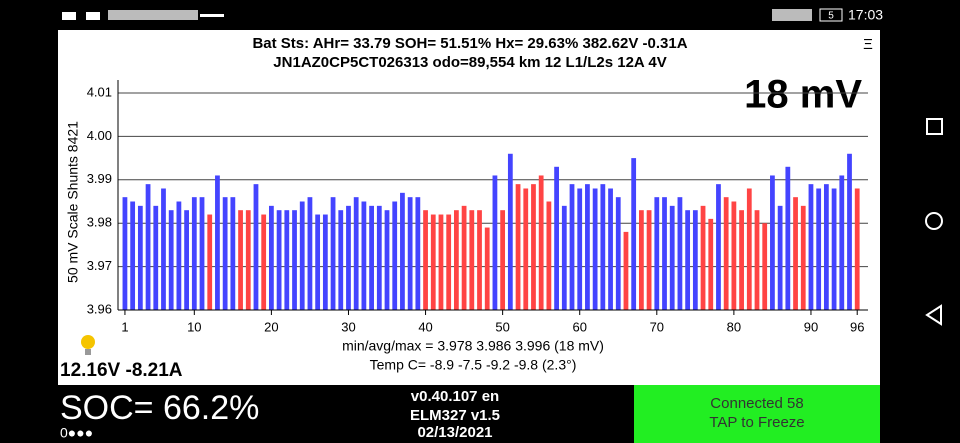 This screenshot has height=443, width=960. What do you see at coordinates (473, 346) in the screenshot?
I see `cell-stats: min/avg/max = 3.978 3.986 3.996 (18 mV)` at bounding box center [473, 346].